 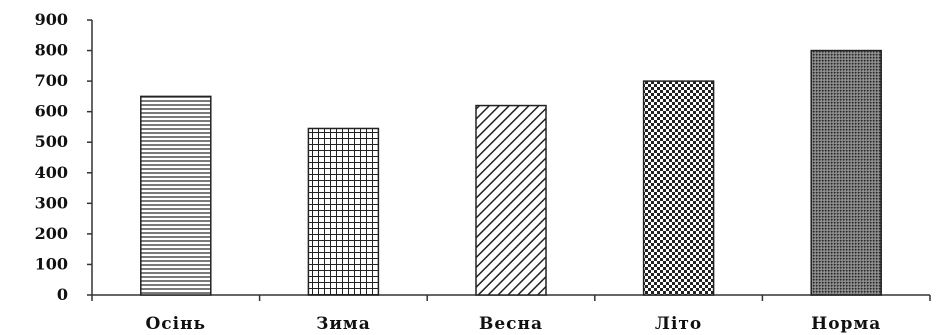 I want to click on y-tick-label: 900, so click(x=51, y=19).